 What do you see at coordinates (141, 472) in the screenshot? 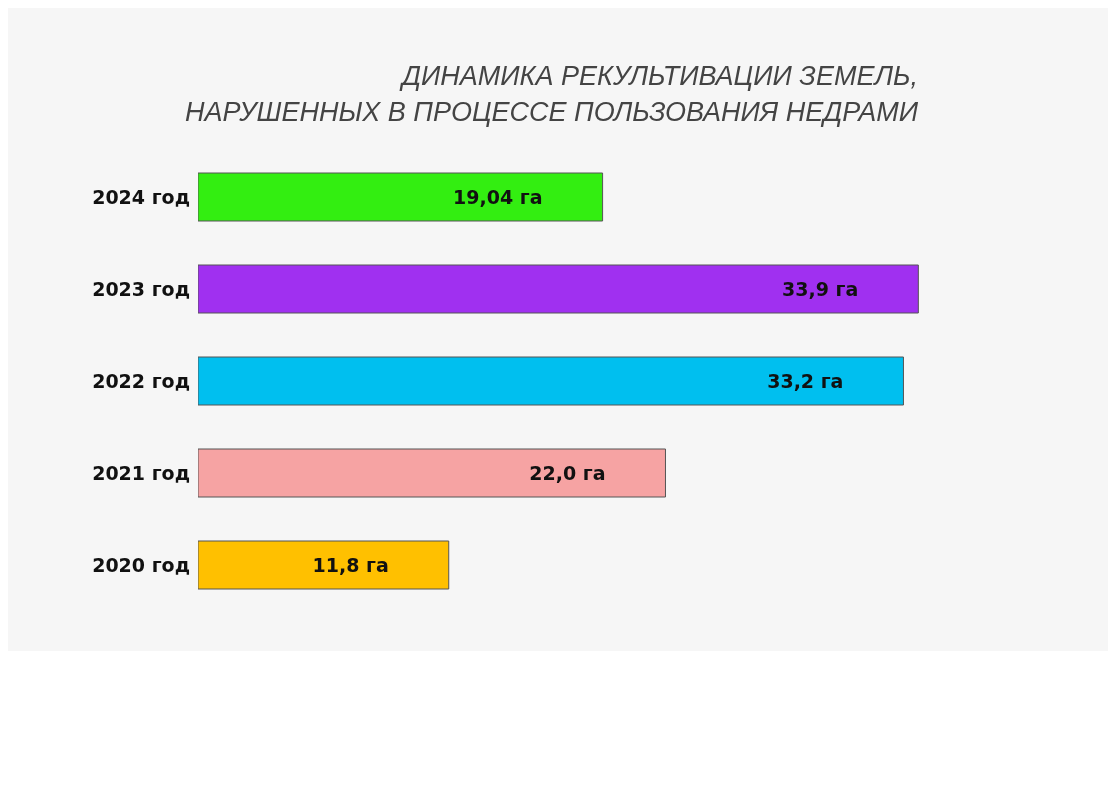
I see `y-tick-label: 2021 год` at bounding box center [141, 472].